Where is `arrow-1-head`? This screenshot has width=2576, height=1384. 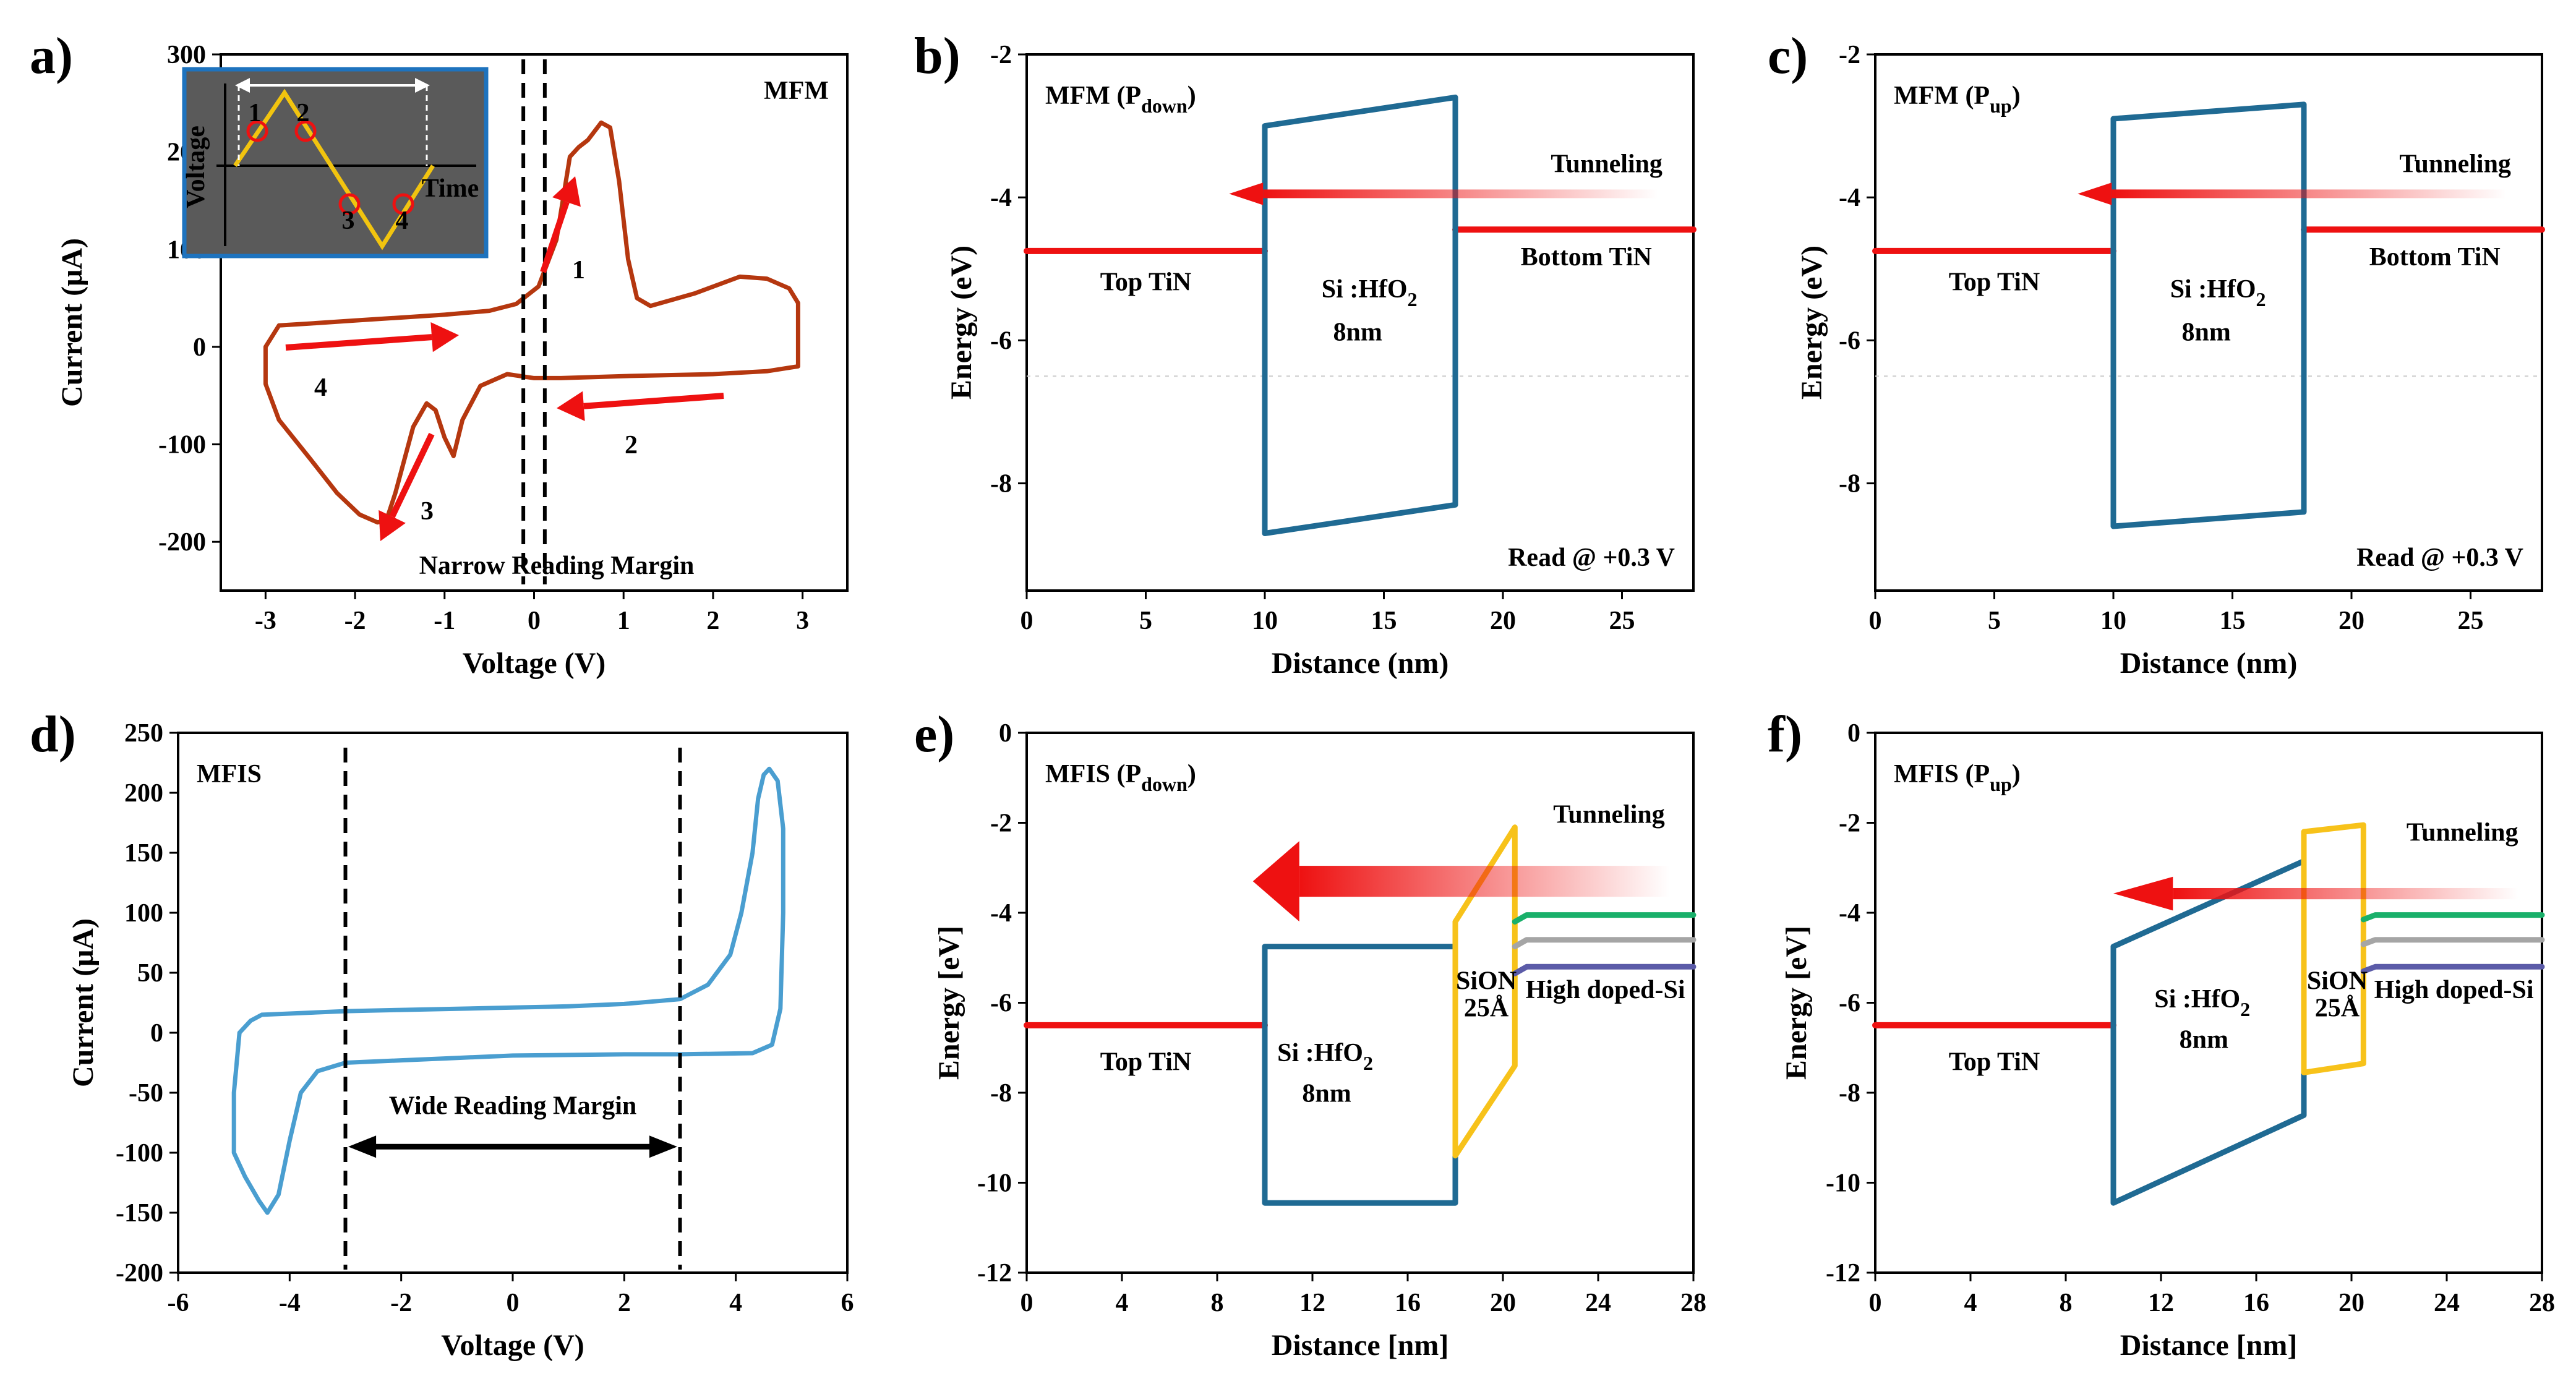
arrow-1-head is located at coordinates (566, 191).